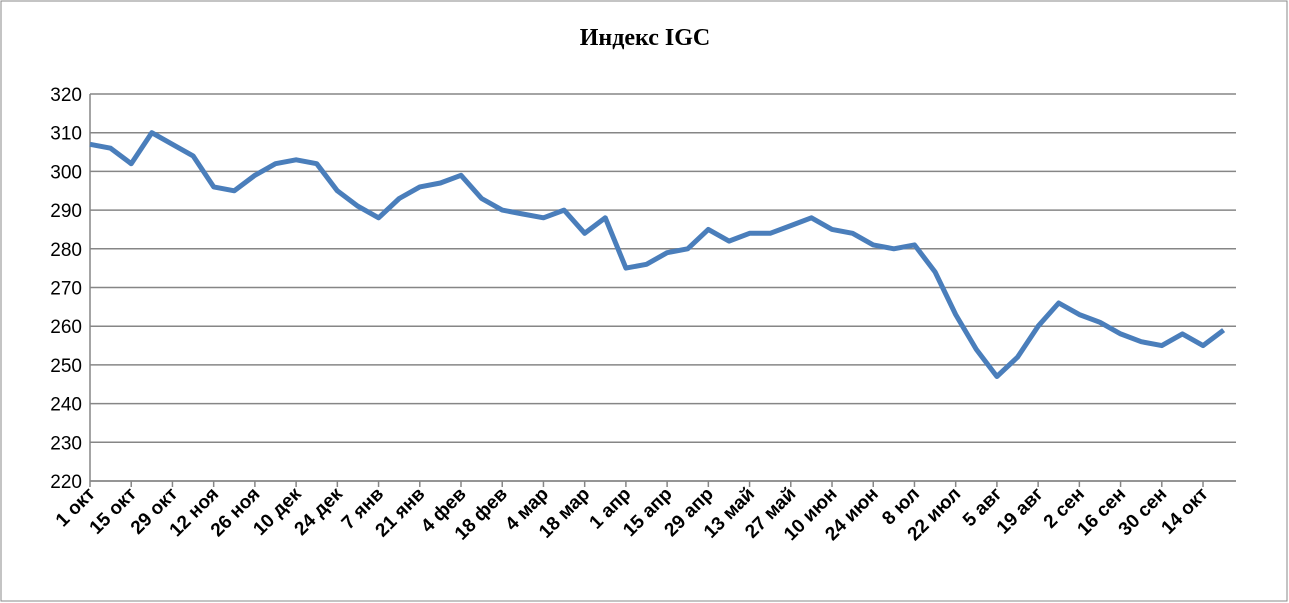 Image resolution: width=1289 pixels, height=603 pixels. What do you see at coordinates (66, 250) in the screenshot?
I see `y-tick-label: 280` at bounding box center [66, 250].